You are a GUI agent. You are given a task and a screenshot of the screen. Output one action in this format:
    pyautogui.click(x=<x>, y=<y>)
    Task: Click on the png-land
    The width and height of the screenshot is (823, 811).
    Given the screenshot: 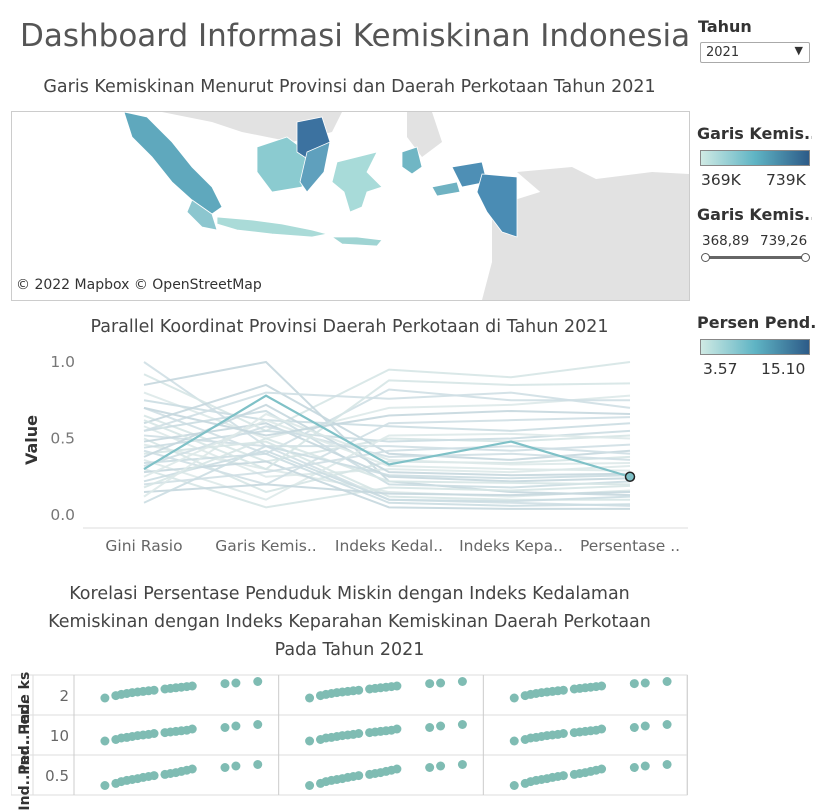 What is the action you would take?
    pyautogui.click(x=564, y=187)
    